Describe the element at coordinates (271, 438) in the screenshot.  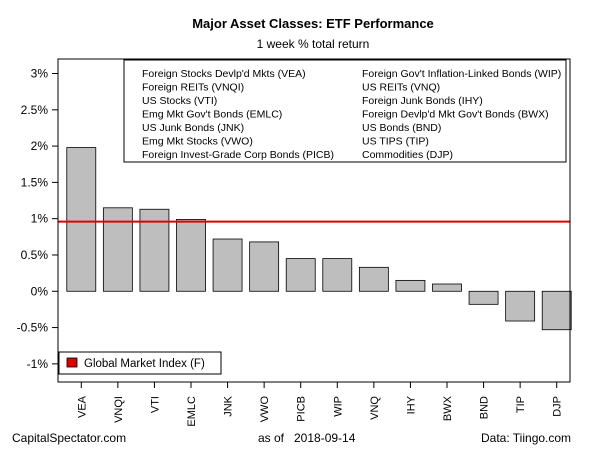
I see `footer-as-of-label: as of` at that location.